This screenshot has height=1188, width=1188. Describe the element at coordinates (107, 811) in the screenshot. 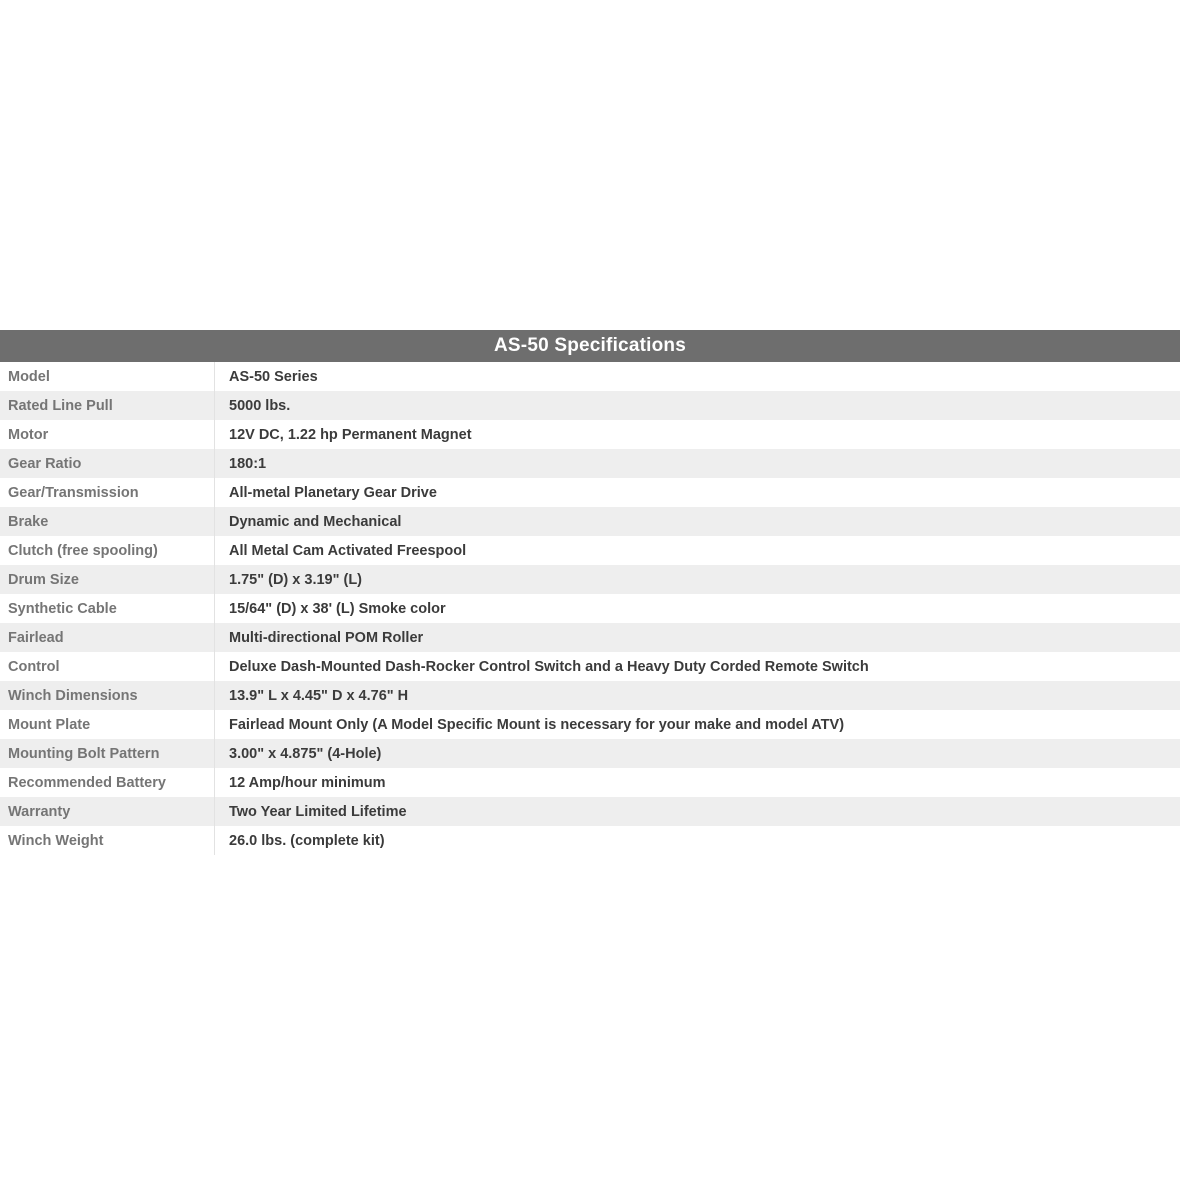

I see `spec-label: Warranty` at that location.